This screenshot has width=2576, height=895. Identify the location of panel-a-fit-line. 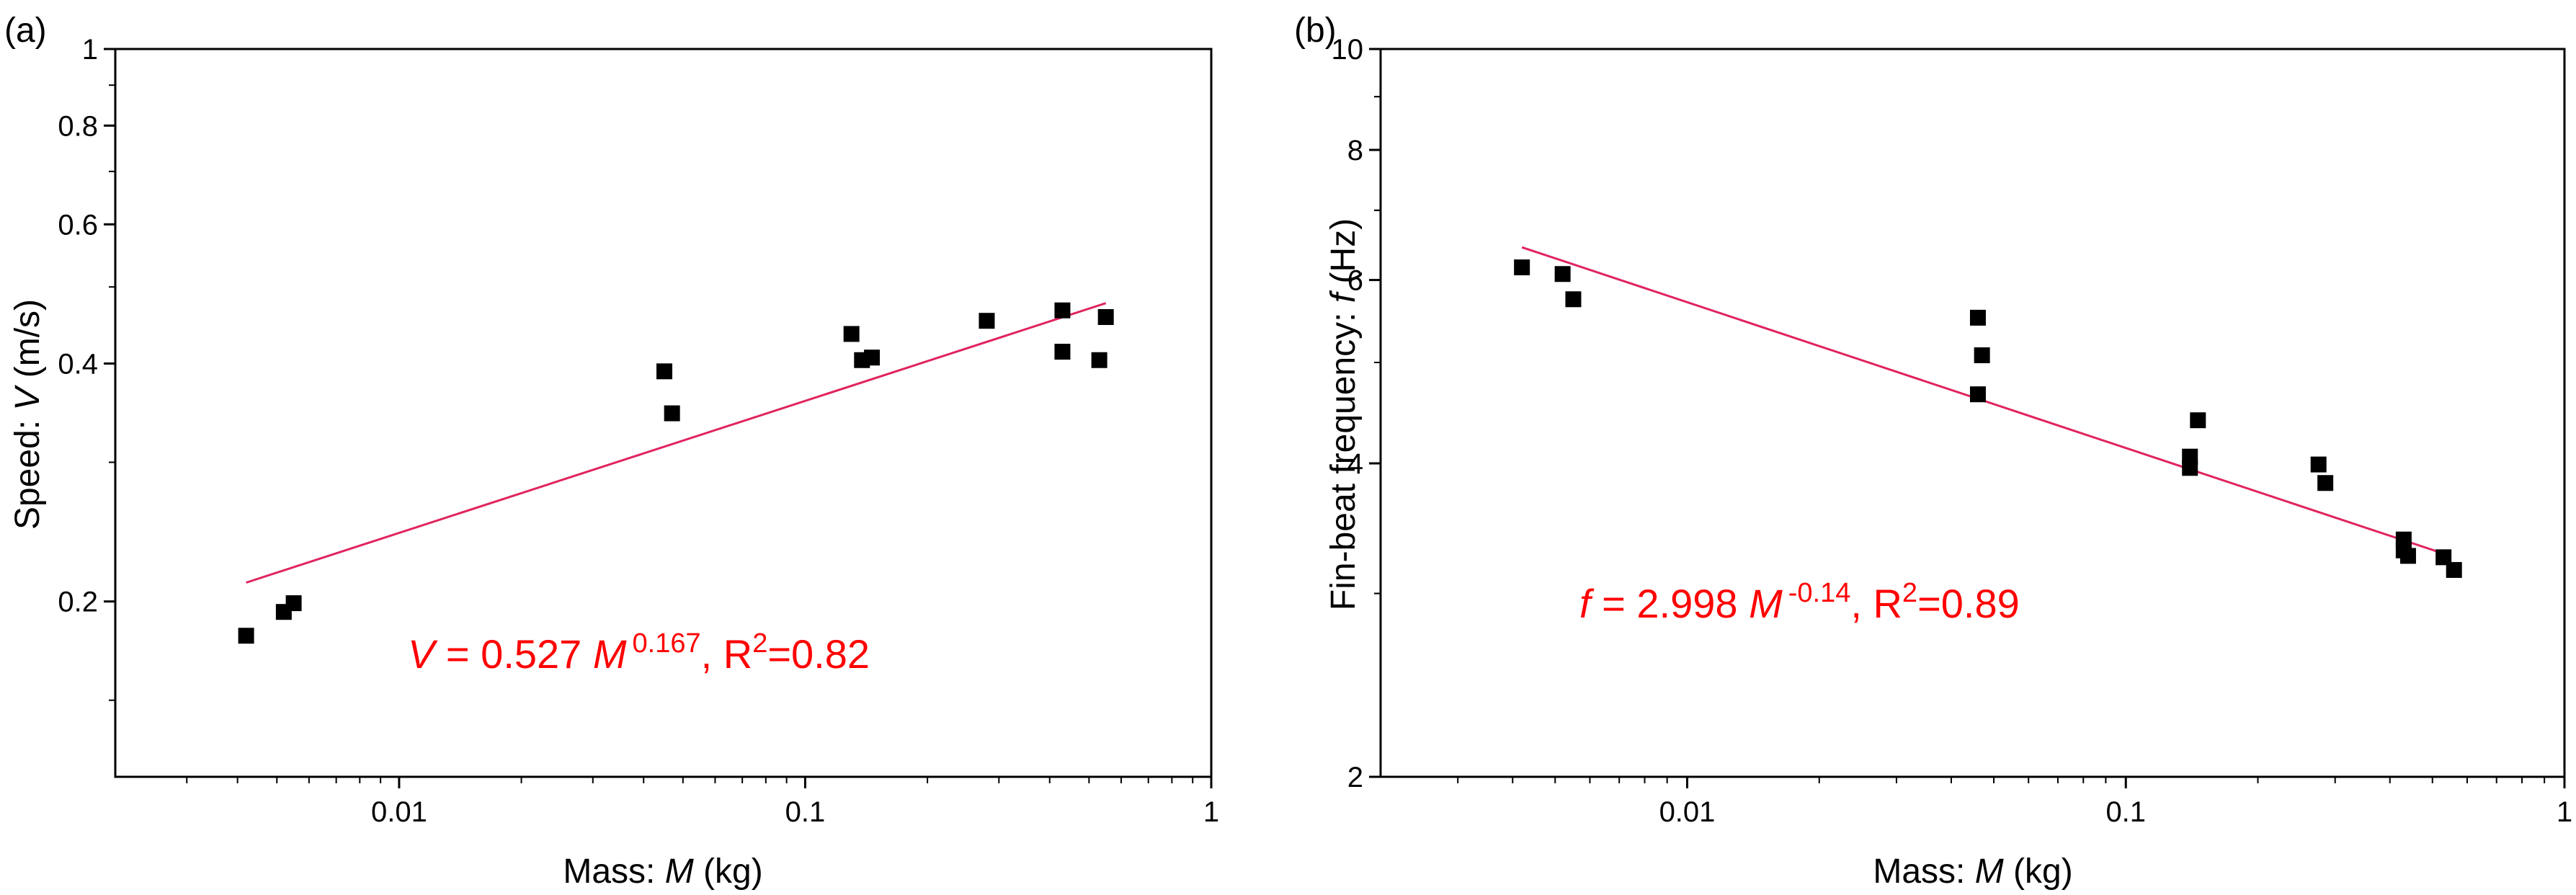
(676, 443).